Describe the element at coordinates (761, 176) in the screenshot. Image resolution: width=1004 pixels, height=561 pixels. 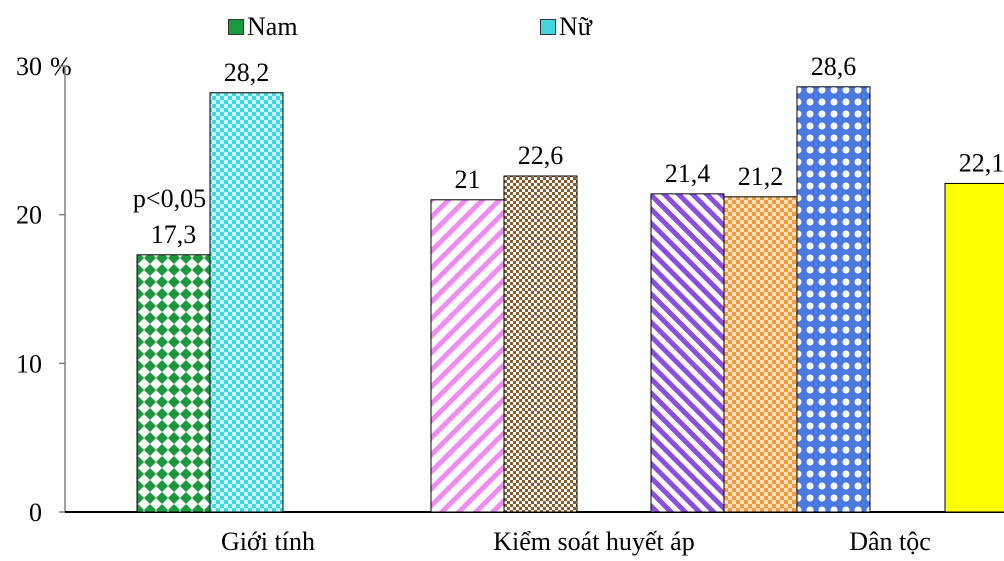
I see `bar-value-label: 21,2` at that location.